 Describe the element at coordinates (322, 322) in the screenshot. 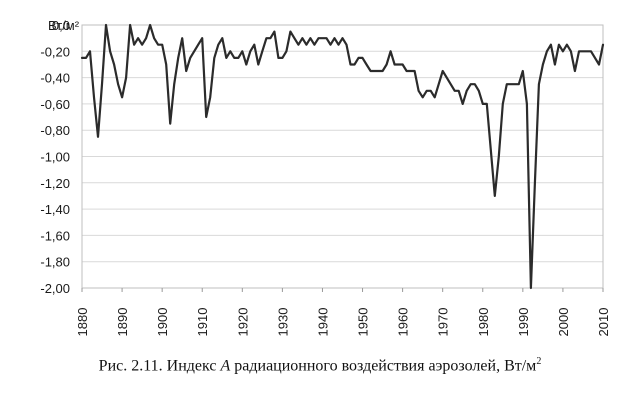

I see `x-tick-label: 1940` at that location.